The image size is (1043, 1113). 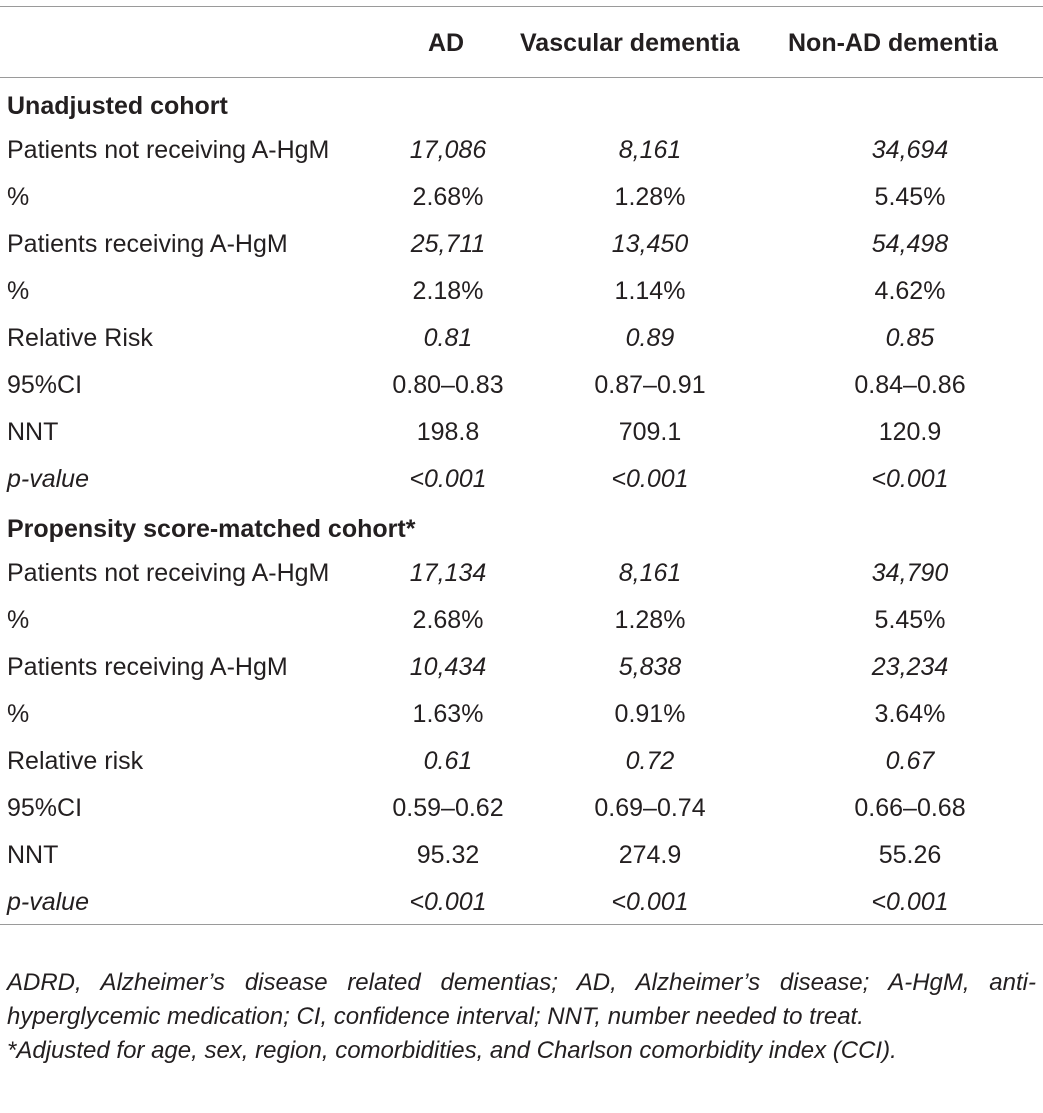 I want to click on table-cell: 17,086, so click(x=448, y=150).